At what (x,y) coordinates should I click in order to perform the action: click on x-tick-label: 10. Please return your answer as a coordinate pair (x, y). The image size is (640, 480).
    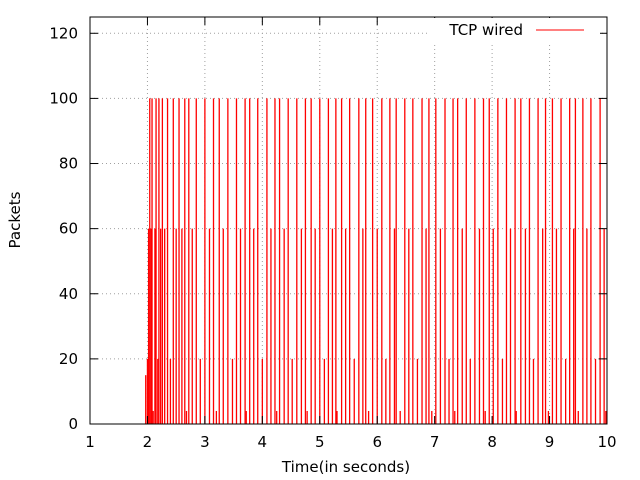
    Looking at the image, I should click on (606, 442).